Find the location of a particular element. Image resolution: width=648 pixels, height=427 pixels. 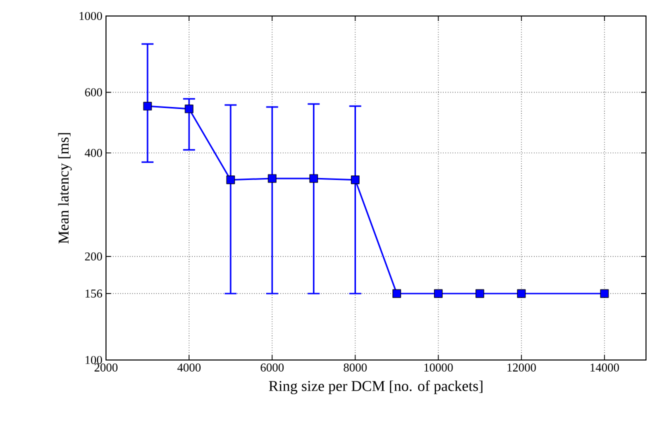

y-tick-label: 200 is located at coordinates (93, 256).